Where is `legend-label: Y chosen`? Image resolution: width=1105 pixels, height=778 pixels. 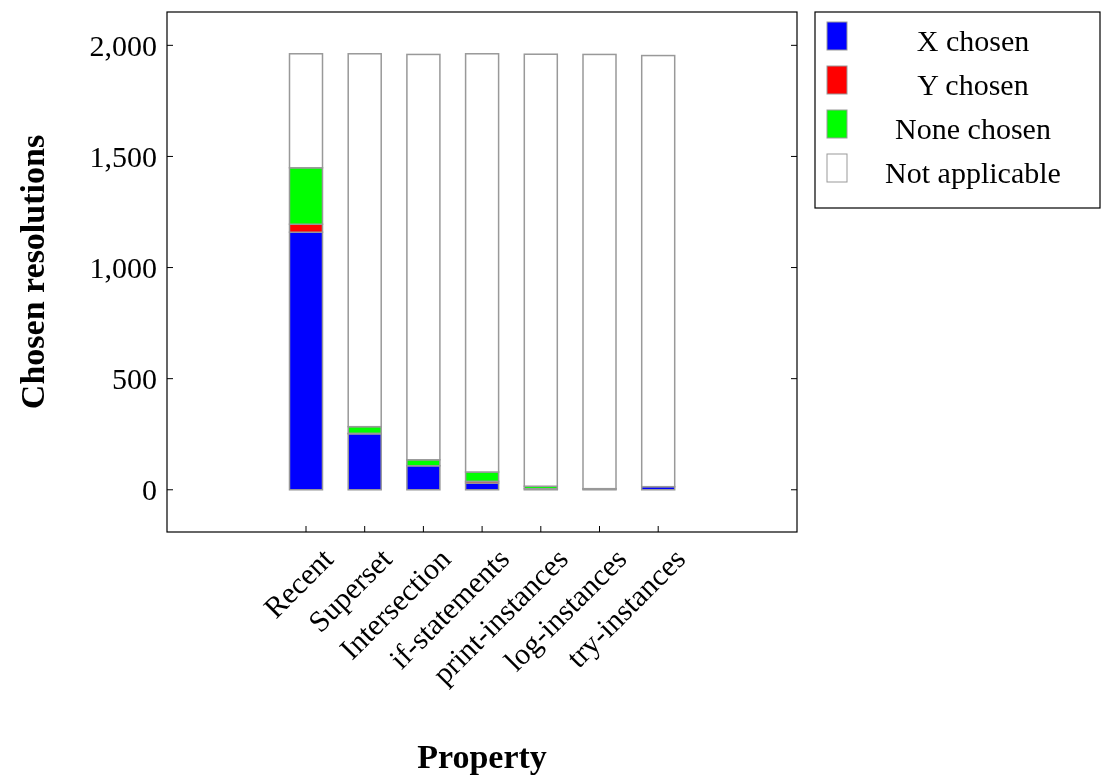 legend-label: Y chosen is located at coordinates (973, 84).